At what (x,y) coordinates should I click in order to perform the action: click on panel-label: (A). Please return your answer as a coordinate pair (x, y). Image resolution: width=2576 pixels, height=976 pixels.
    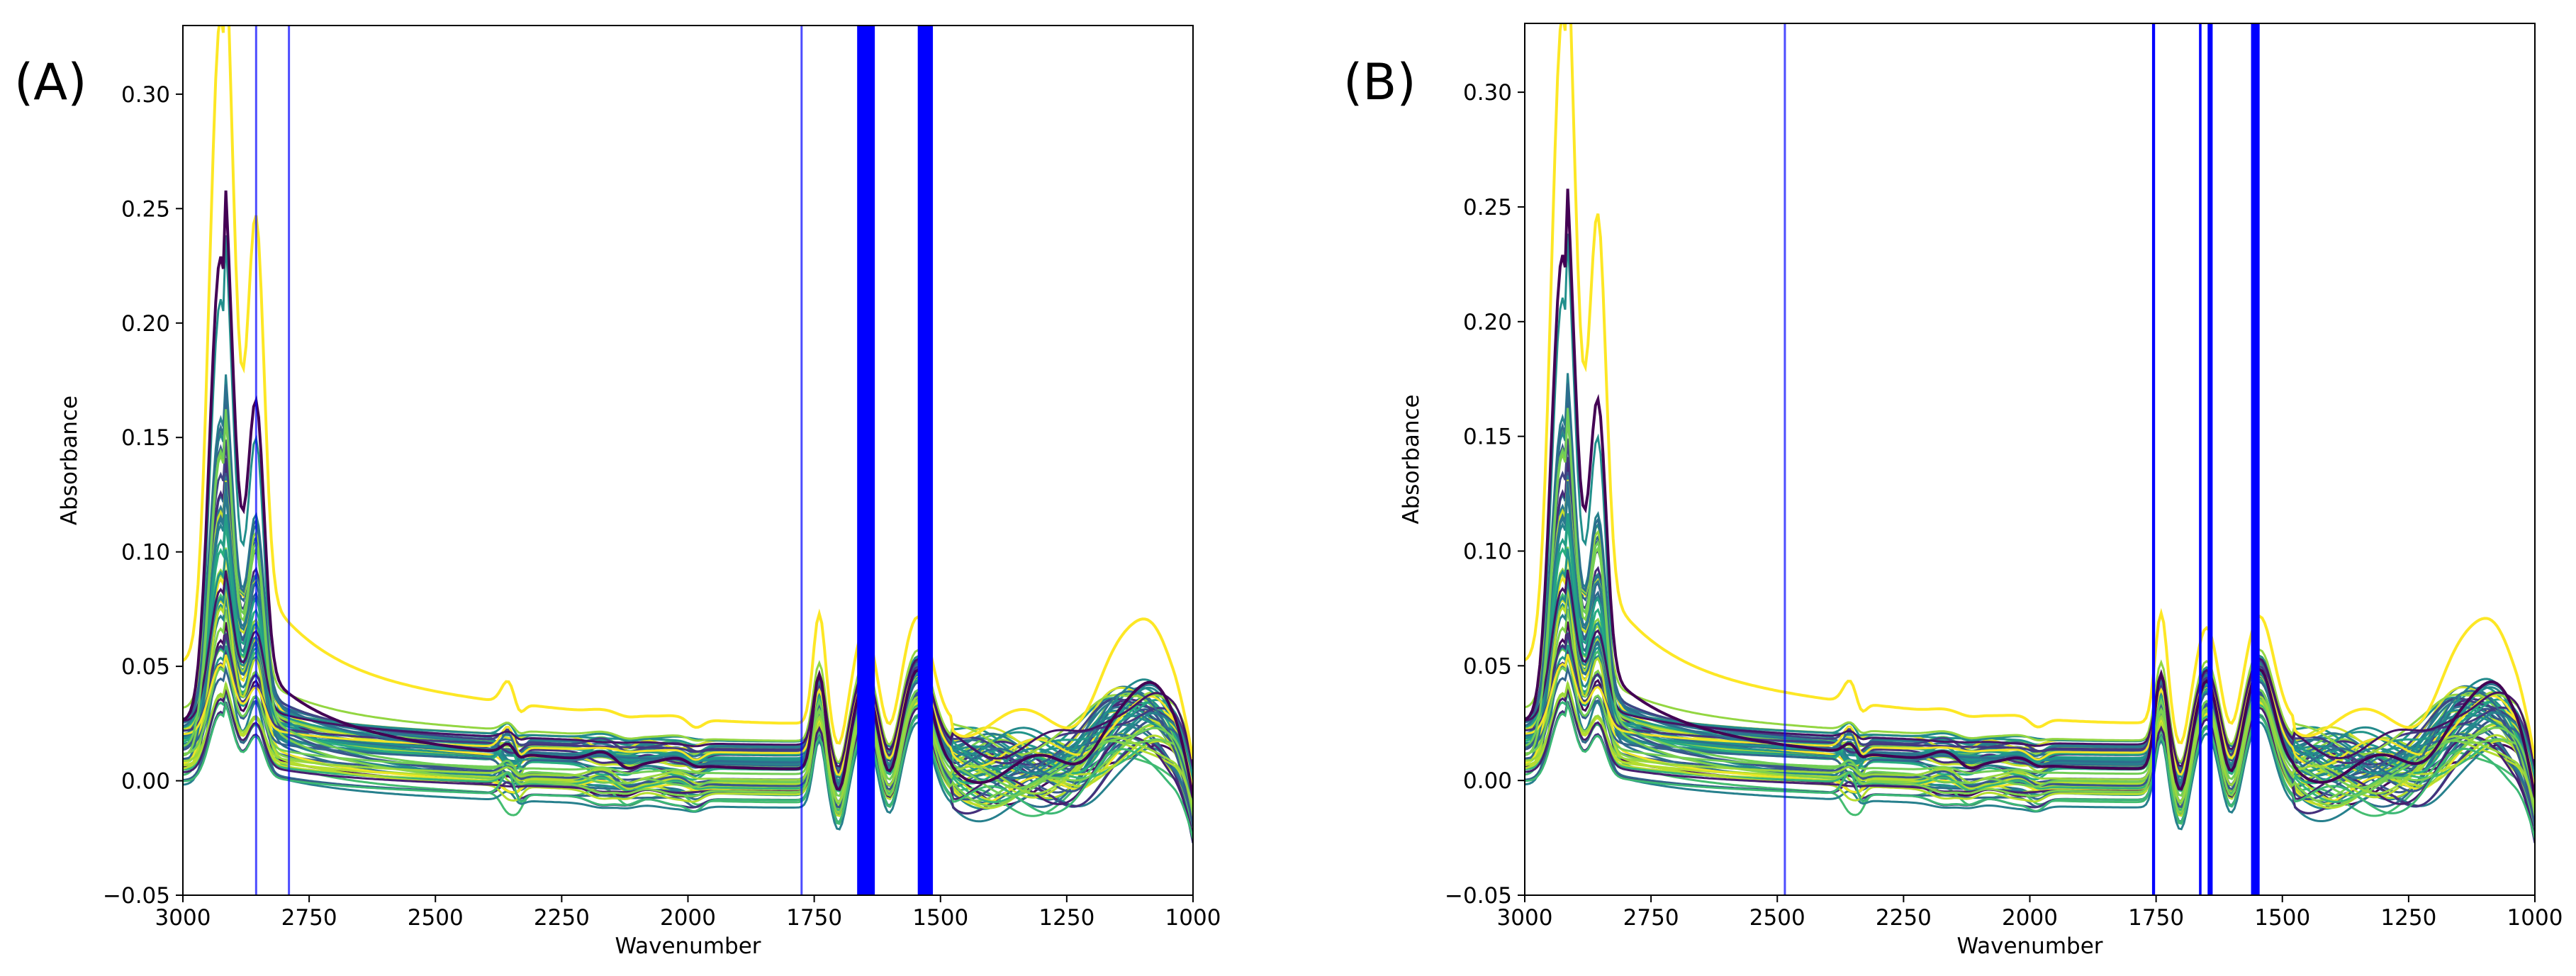
    Looking at the image, I should click on (50, 82).